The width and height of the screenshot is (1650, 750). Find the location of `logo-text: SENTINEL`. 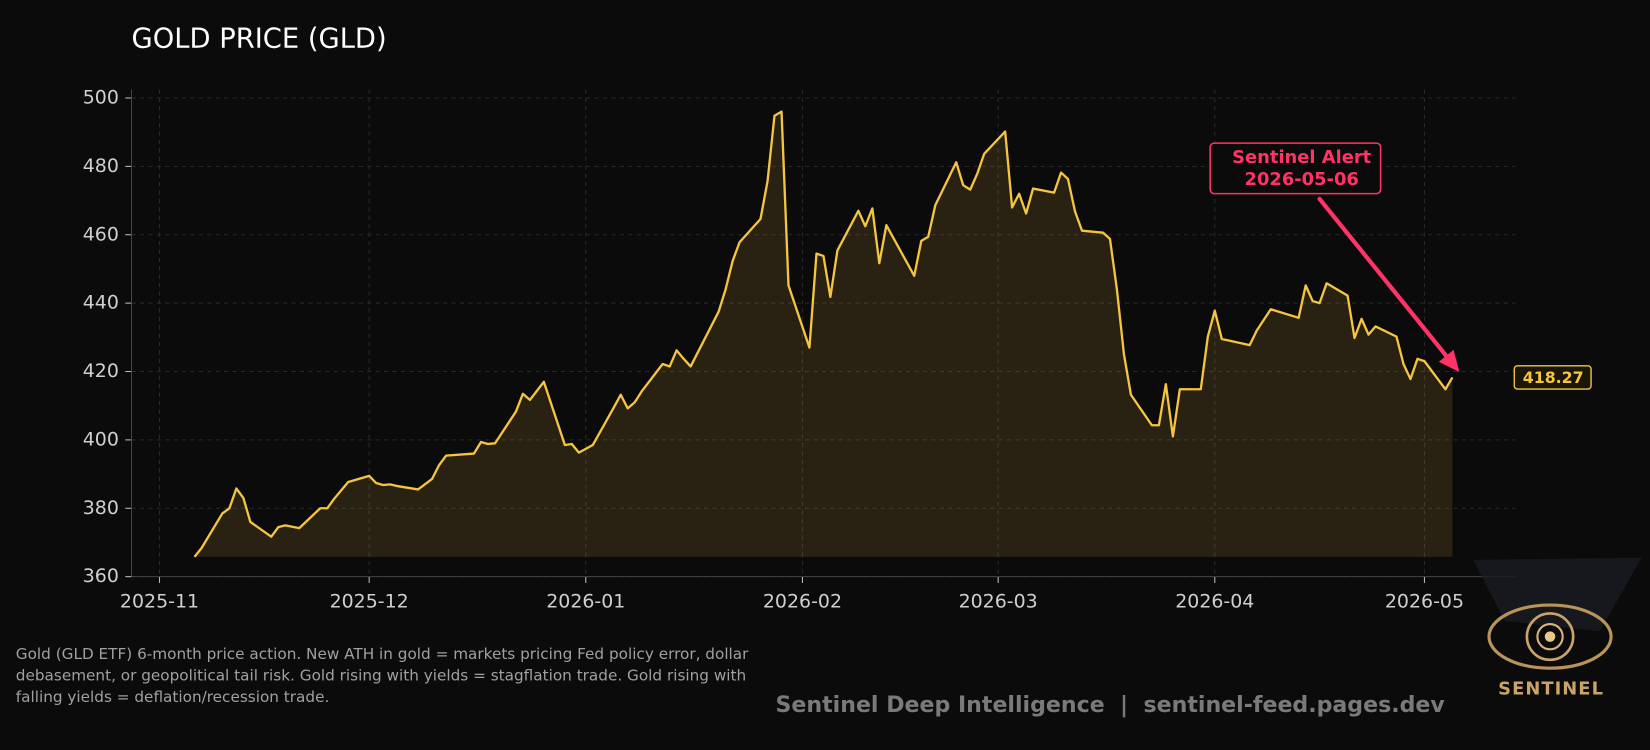

logo-text: SENTINEL is located at coordinates (1551, 688).